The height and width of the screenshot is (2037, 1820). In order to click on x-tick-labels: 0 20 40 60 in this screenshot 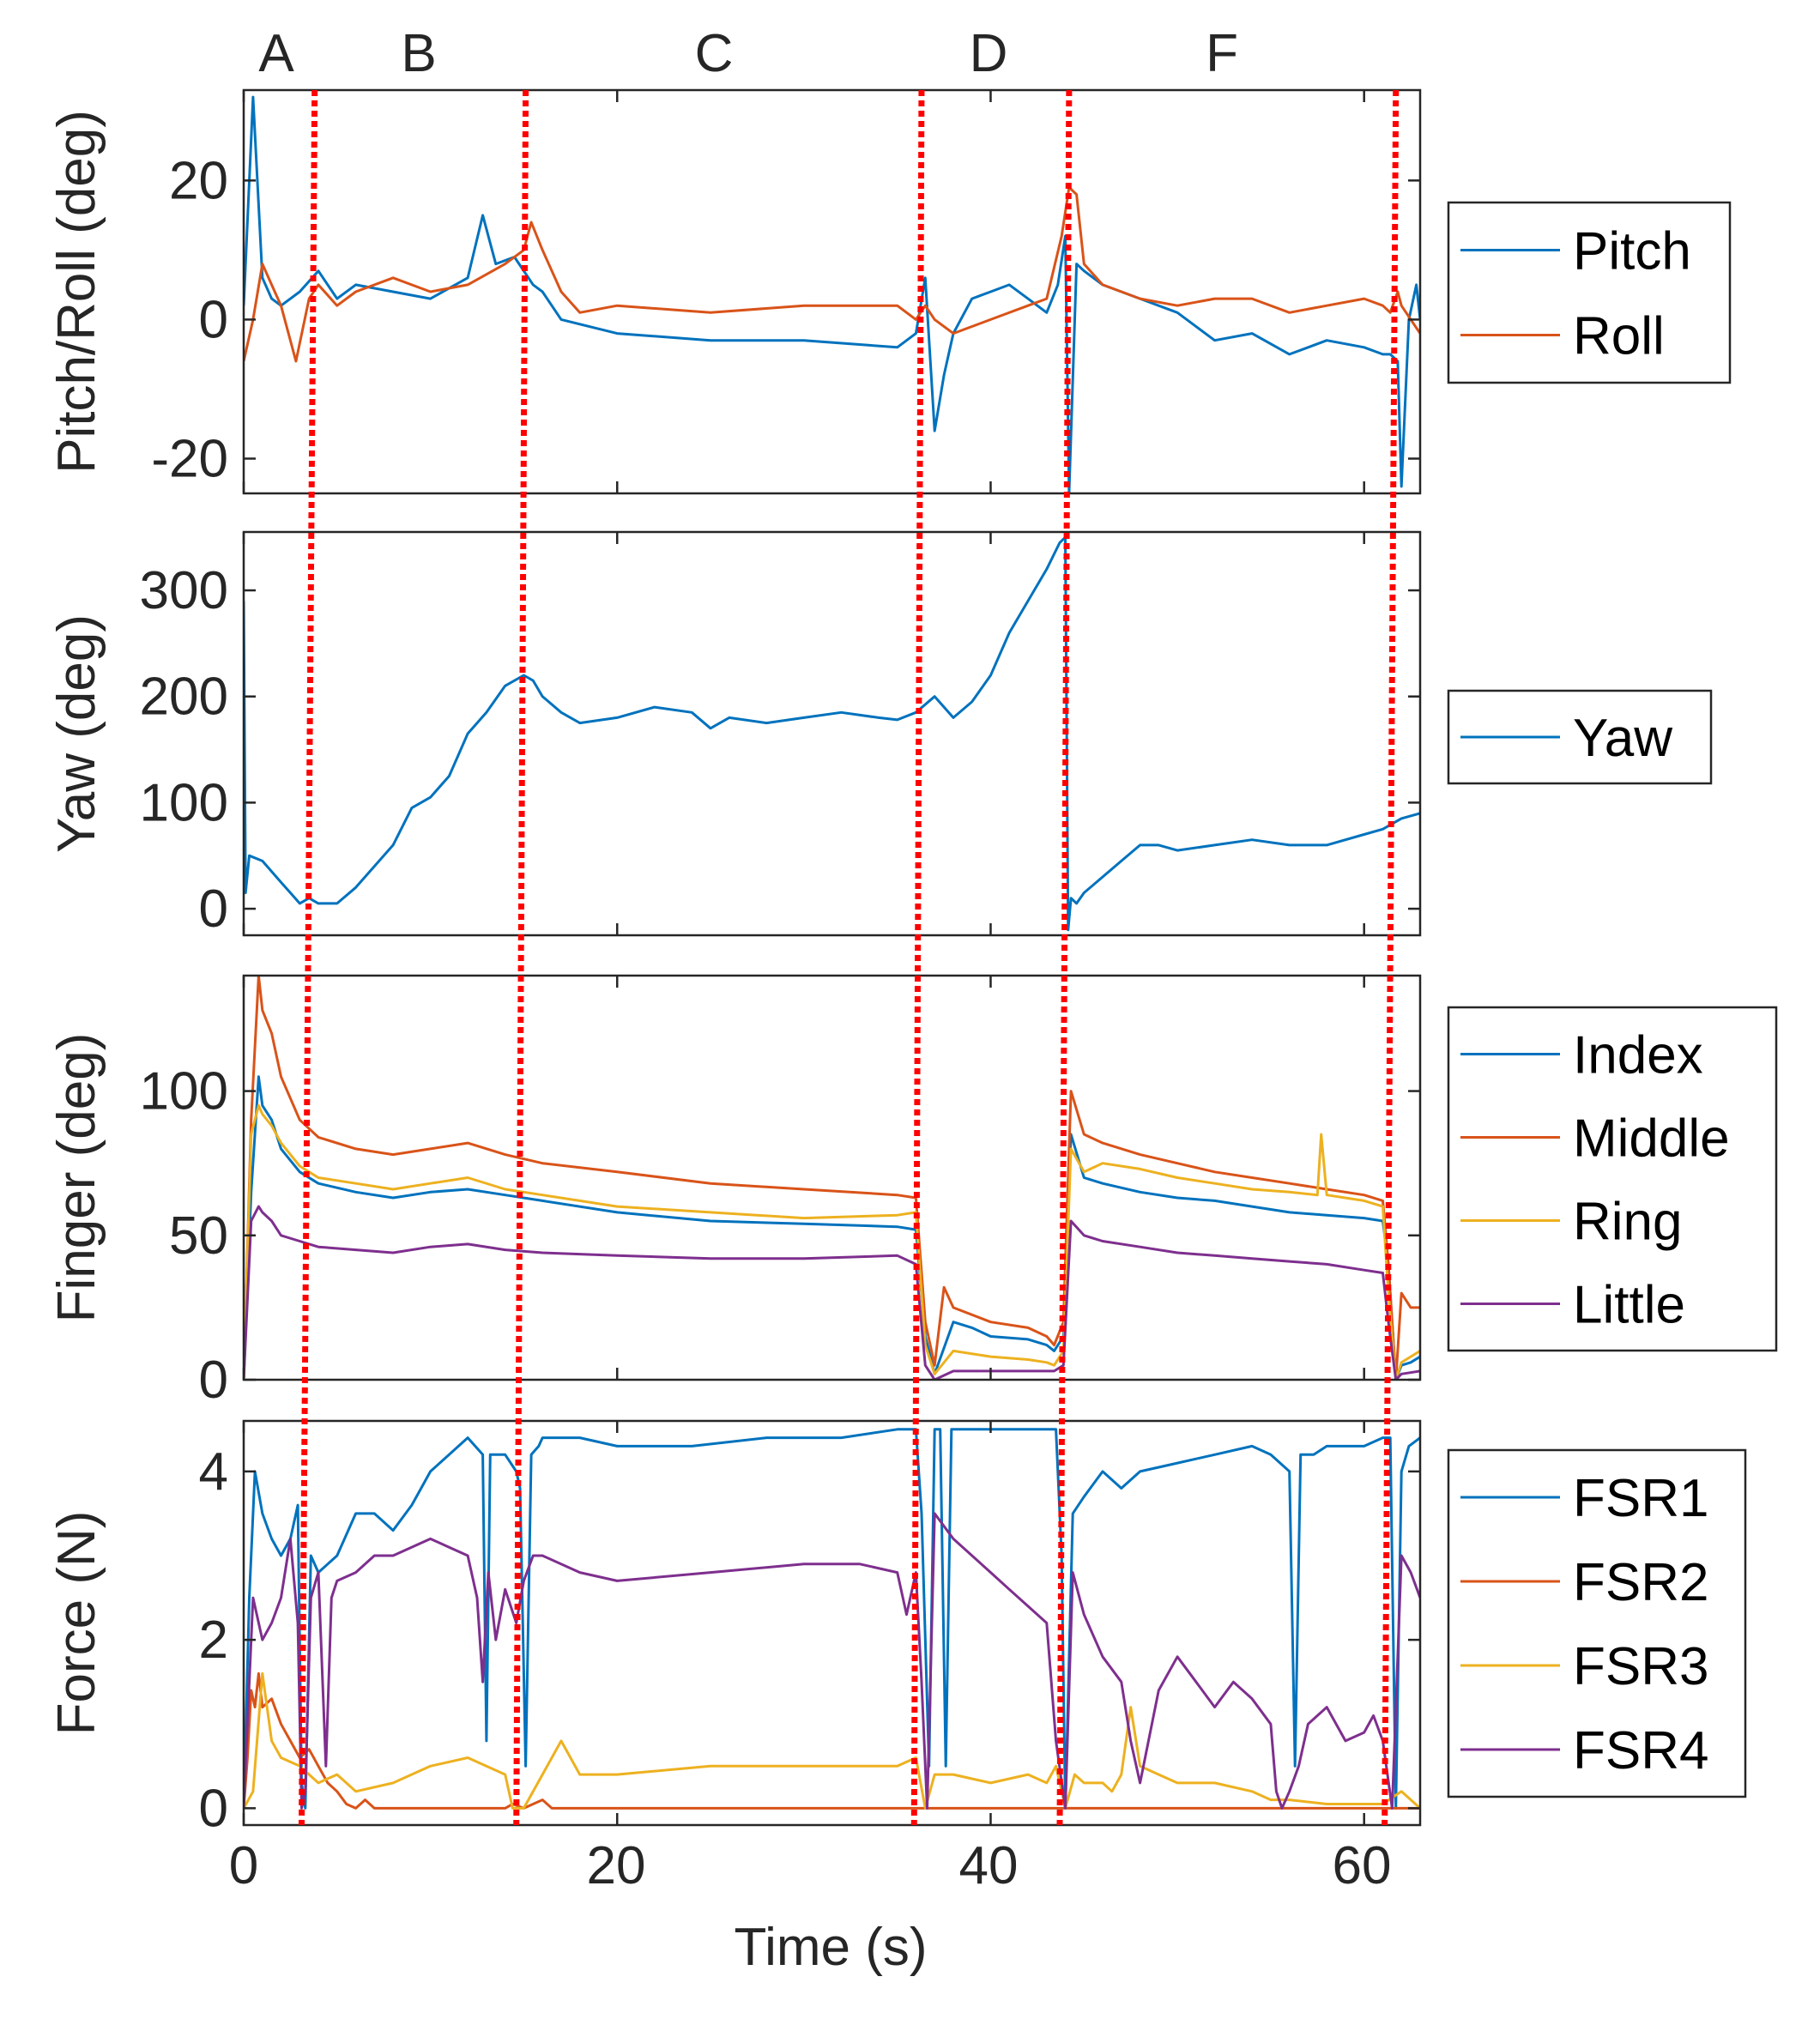, I will do `click(810, 1865)`.